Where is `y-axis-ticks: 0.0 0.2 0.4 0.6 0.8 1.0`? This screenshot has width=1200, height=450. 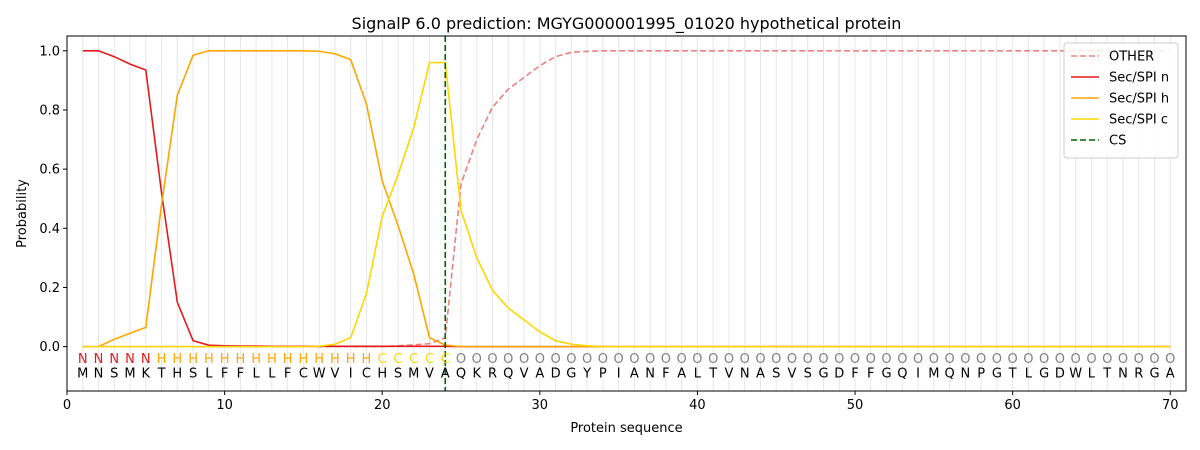 y-axis-ticks: 0.0 0.2 0.4 0.6 0.8 1.0 is located at coordinates (53, 199).